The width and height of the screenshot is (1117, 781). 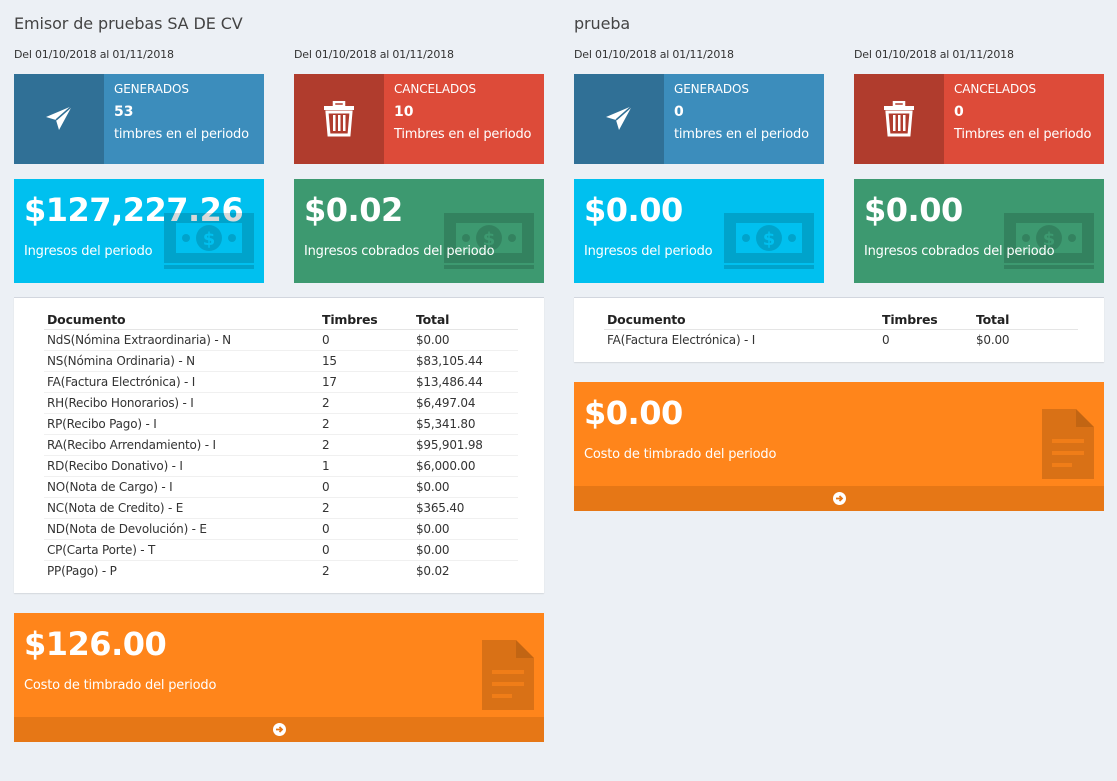 What do you see at coordinates (281, 423) in the screenshot?
I see `table-row: RP(Recibo Pago) - I 2 $5,341.80` at bounding box center [281, 423].